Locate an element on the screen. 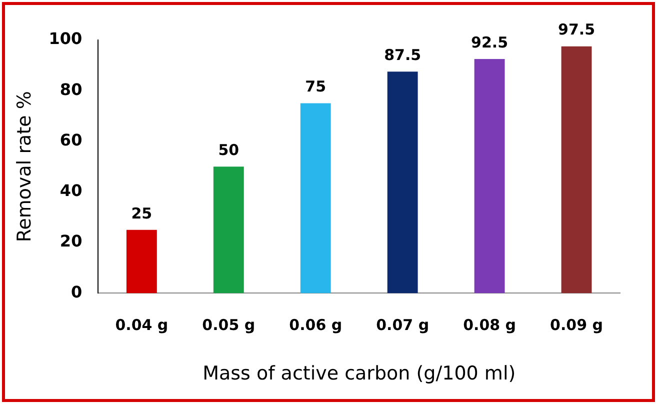 This screenshot has width=659, height=404. y-tick-label: 80 is located at coordinates (71, 89).